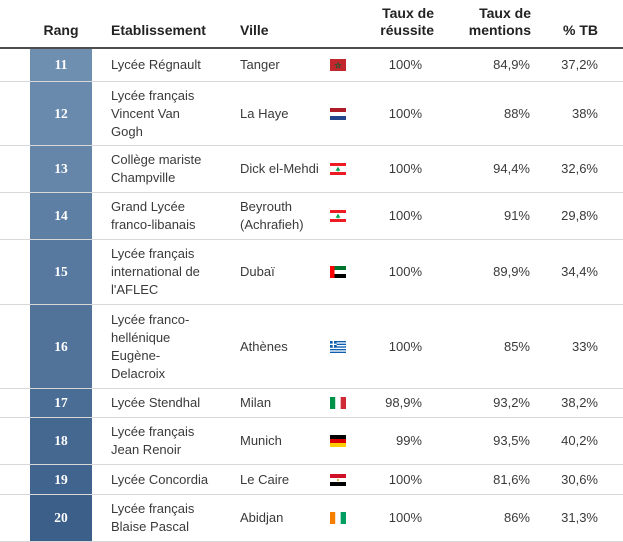  Describe the element at coordinates (61, 216) in the screenshot. I see `rank-cell: 14` at that location.